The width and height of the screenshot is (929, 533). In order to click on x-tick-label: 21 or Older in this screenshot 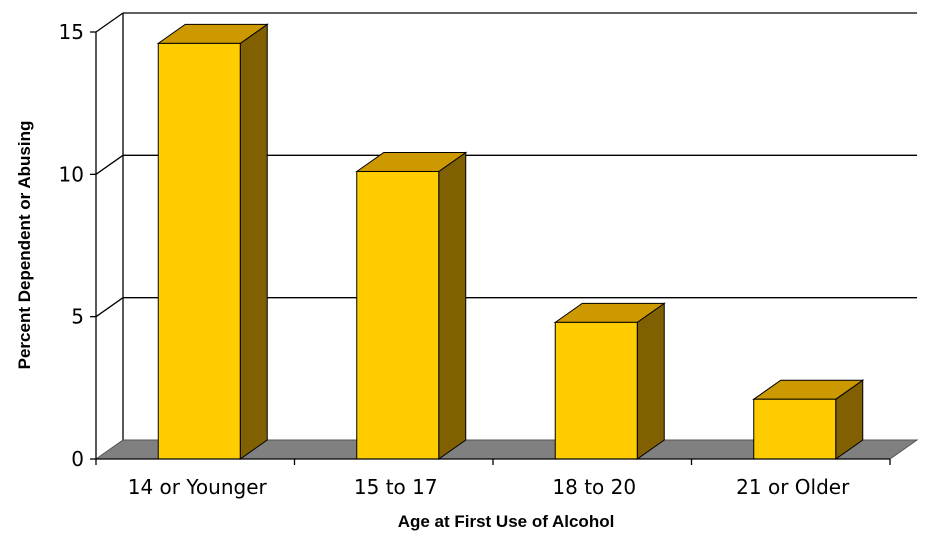, I will do `click(793, 487)`.